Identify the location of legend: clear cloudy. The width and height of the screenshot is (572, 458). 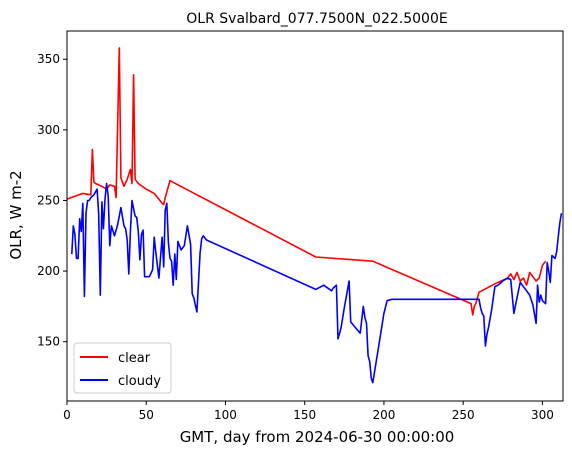
(122, 368).